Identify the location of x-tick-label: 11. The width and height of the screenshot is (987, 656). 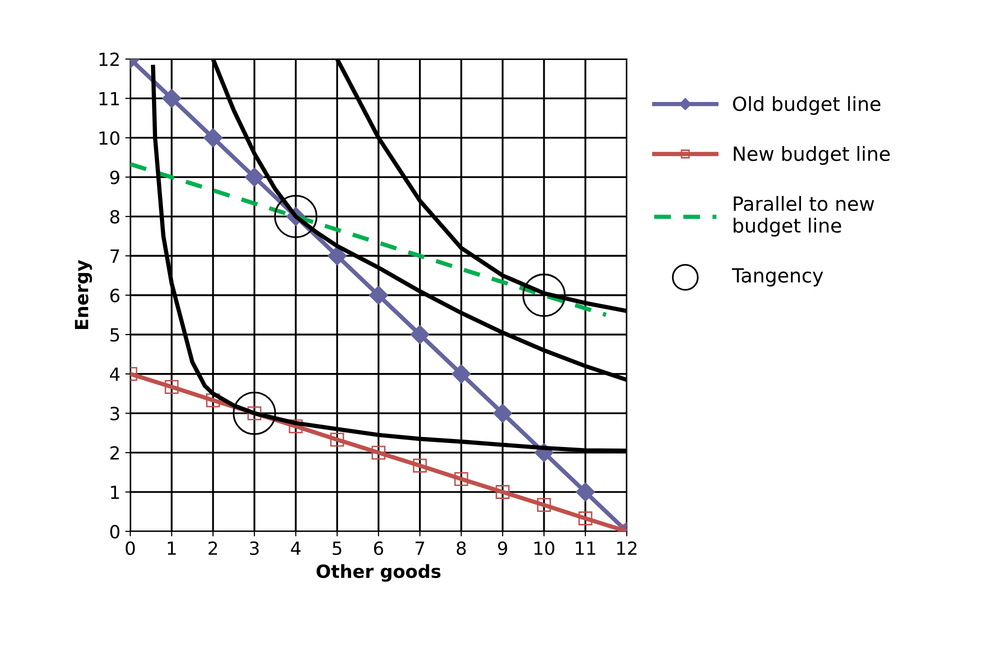
(586, 548).